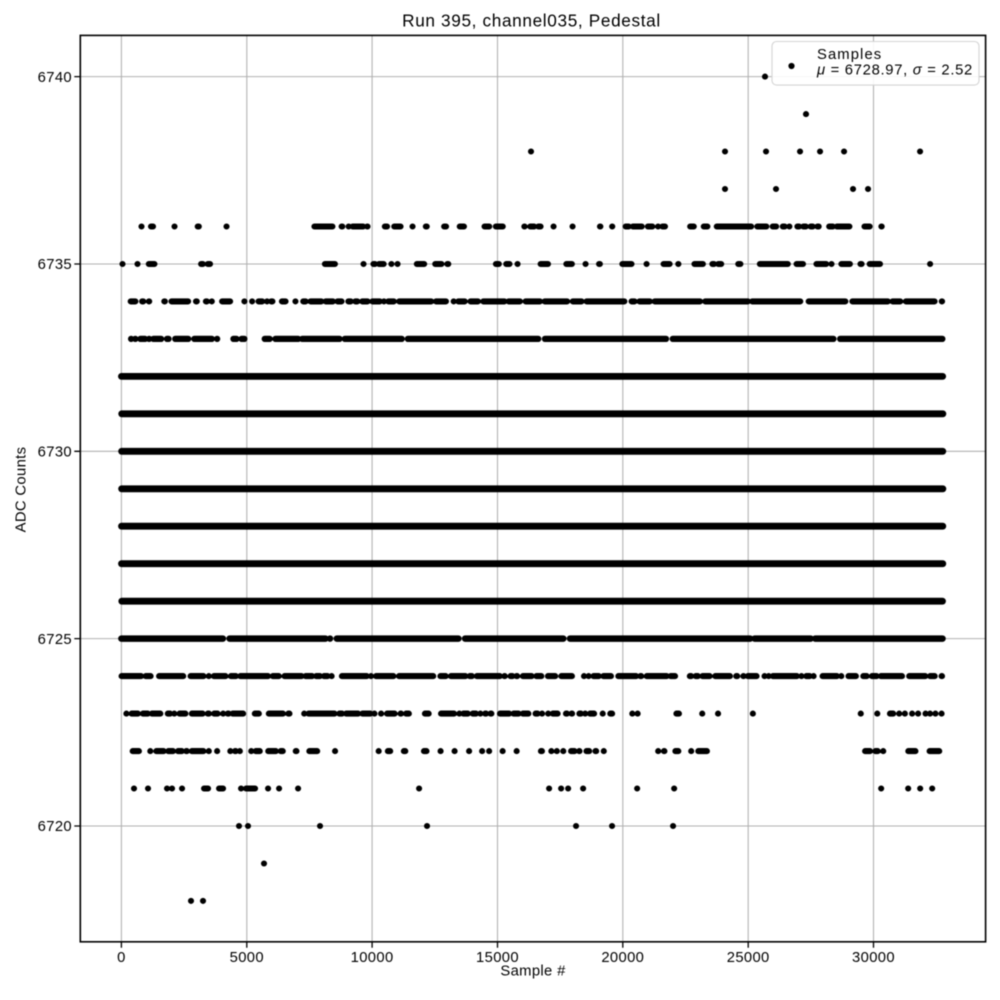 The height and width of the screenshot is (1000, 1000). What do you see at coordinates (55, 78) in the screenshot?
I see `svg-text: 6740` at bounding box center [55, 78].